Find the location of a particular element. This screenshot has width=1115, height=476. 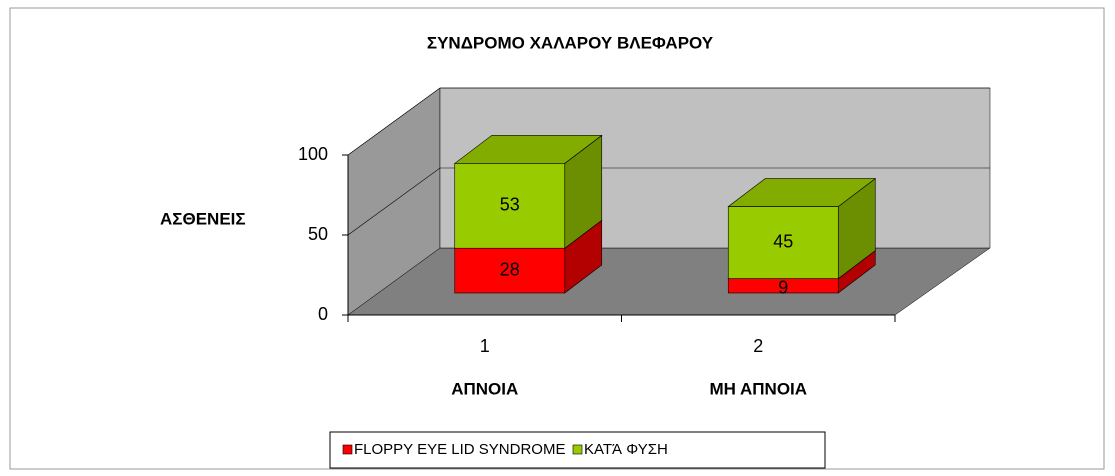

data-label: 53 is located at coordinates (510, 205).